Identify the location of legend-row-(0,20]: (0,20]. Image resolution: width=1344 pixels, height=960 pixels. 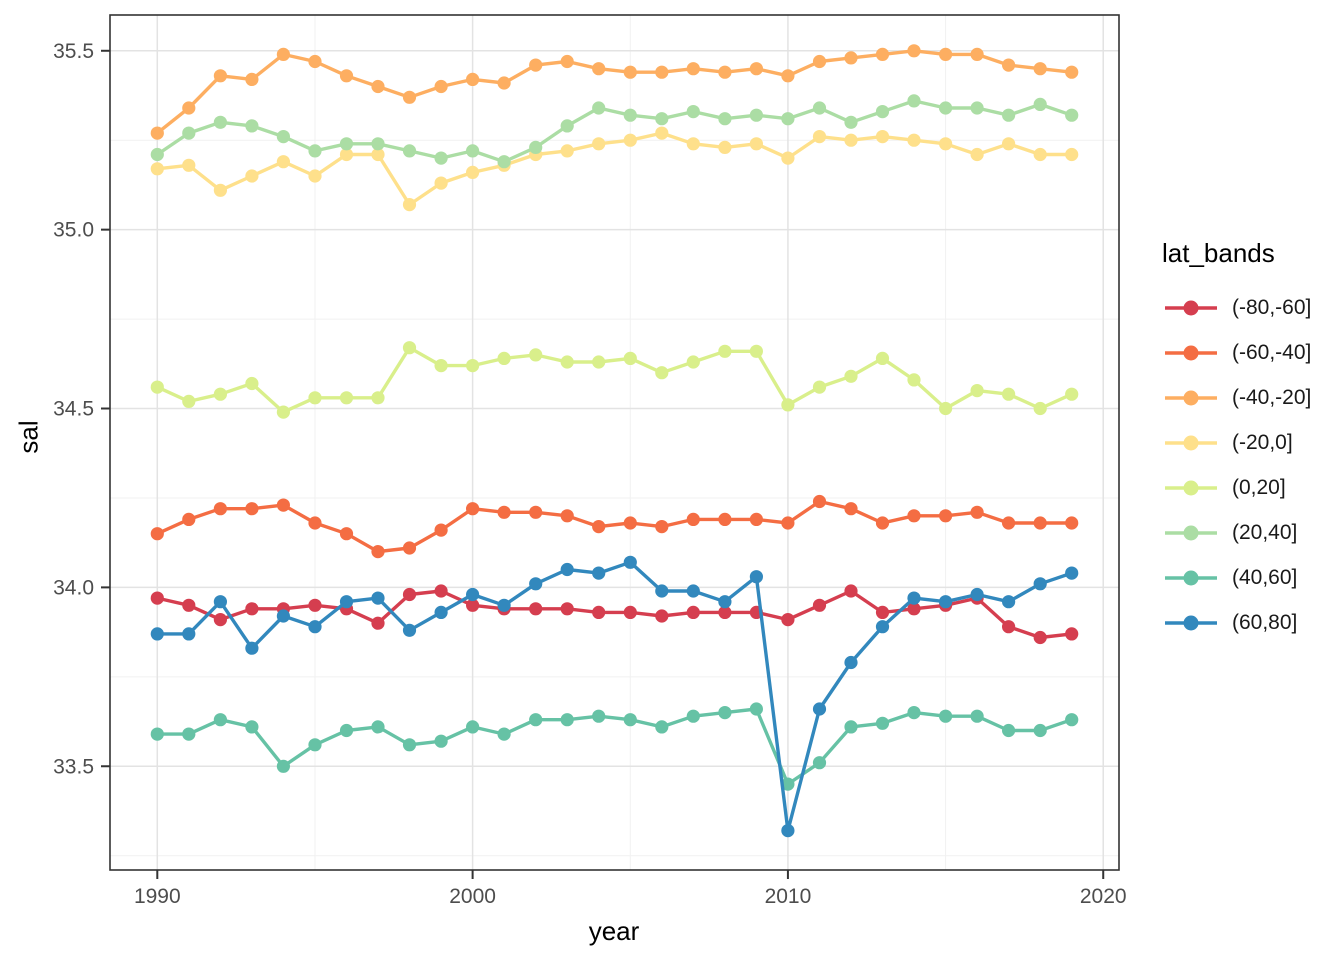
(1236, 487).